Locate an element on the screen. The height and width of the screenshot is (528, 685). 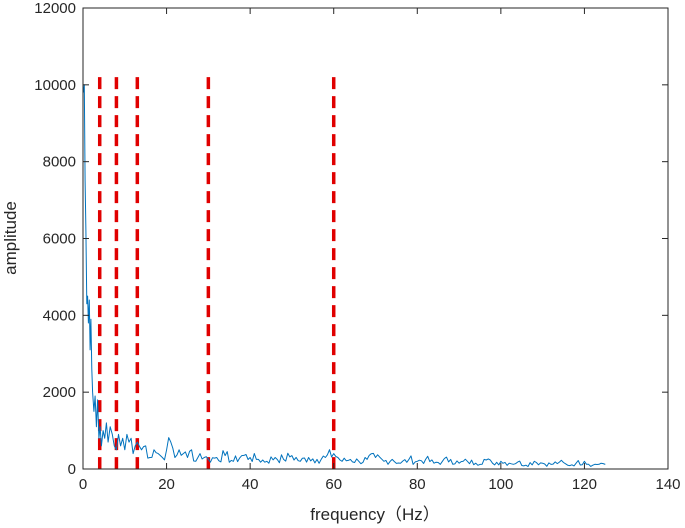
x-tick-label: 120 is located at coordinates (584, 484).